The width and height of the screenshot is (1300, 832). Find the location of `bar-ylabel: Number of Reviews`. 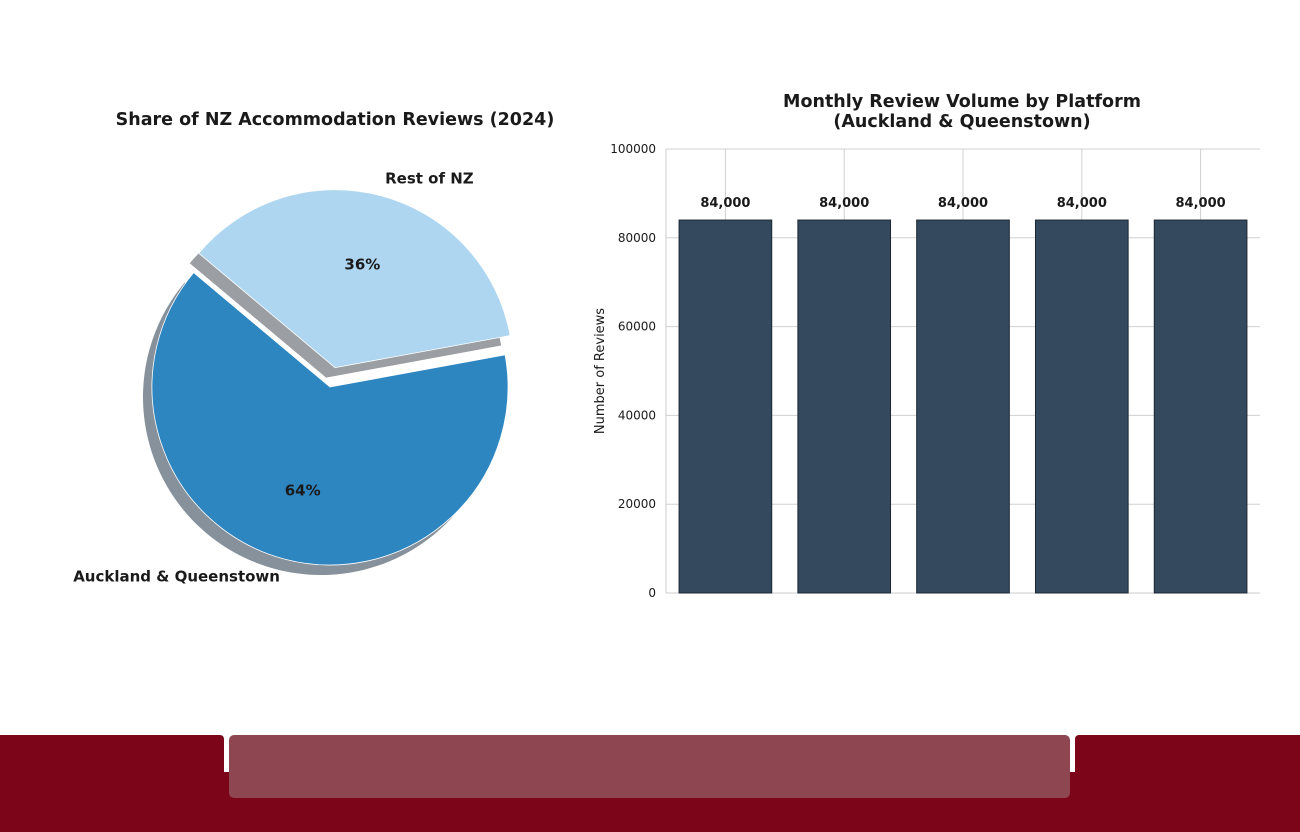

bar-ylabel: Number of Reviews is located at coordinates (600, 371).